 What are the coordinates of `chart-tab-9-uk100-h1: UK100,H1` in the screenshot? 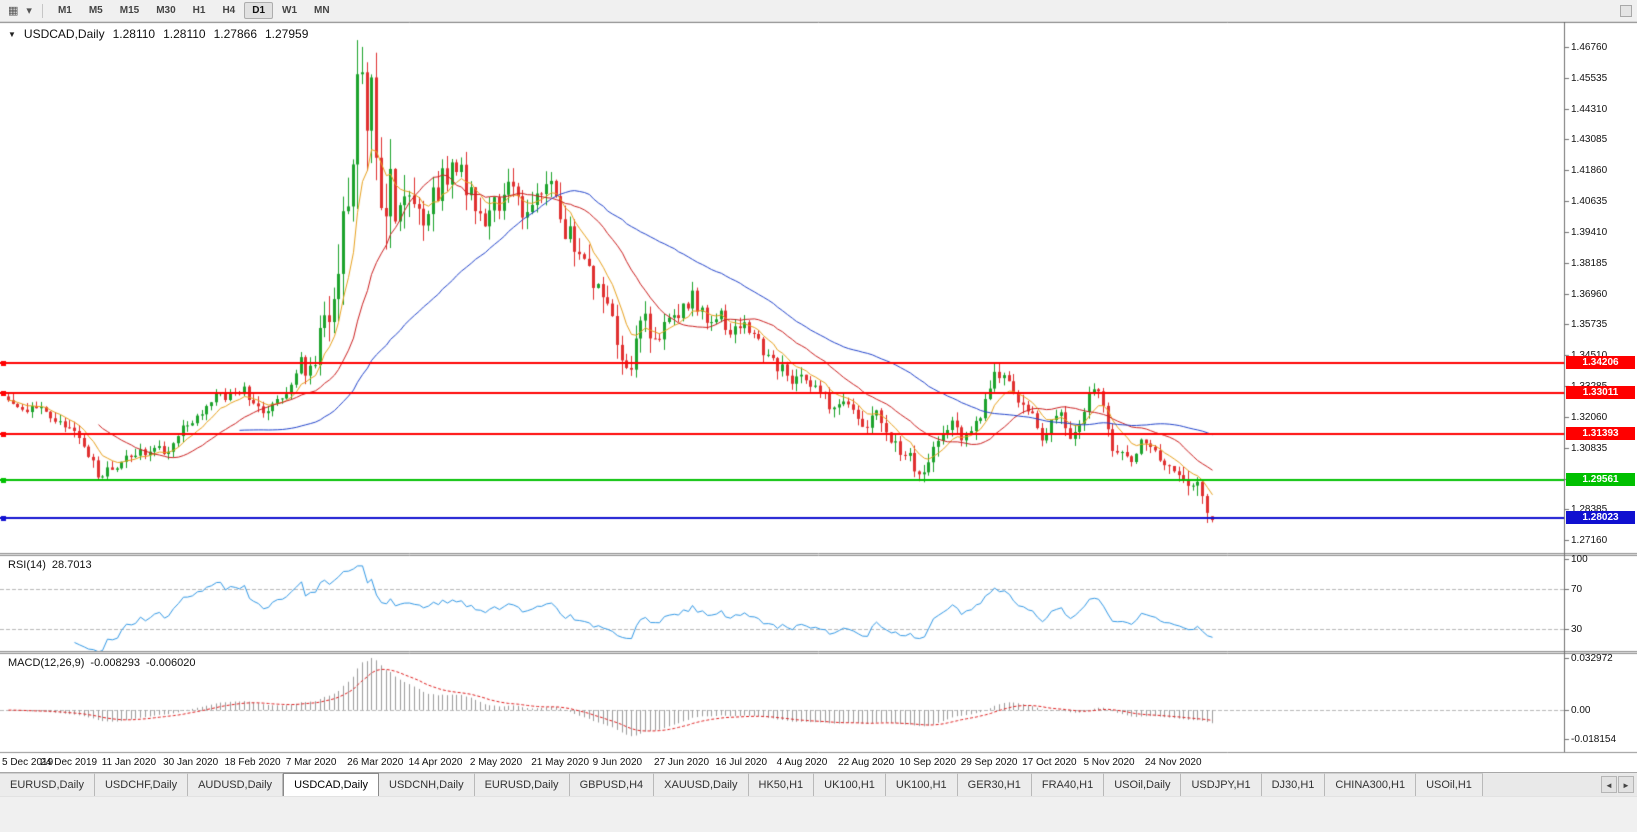 It's located at (850, 784).